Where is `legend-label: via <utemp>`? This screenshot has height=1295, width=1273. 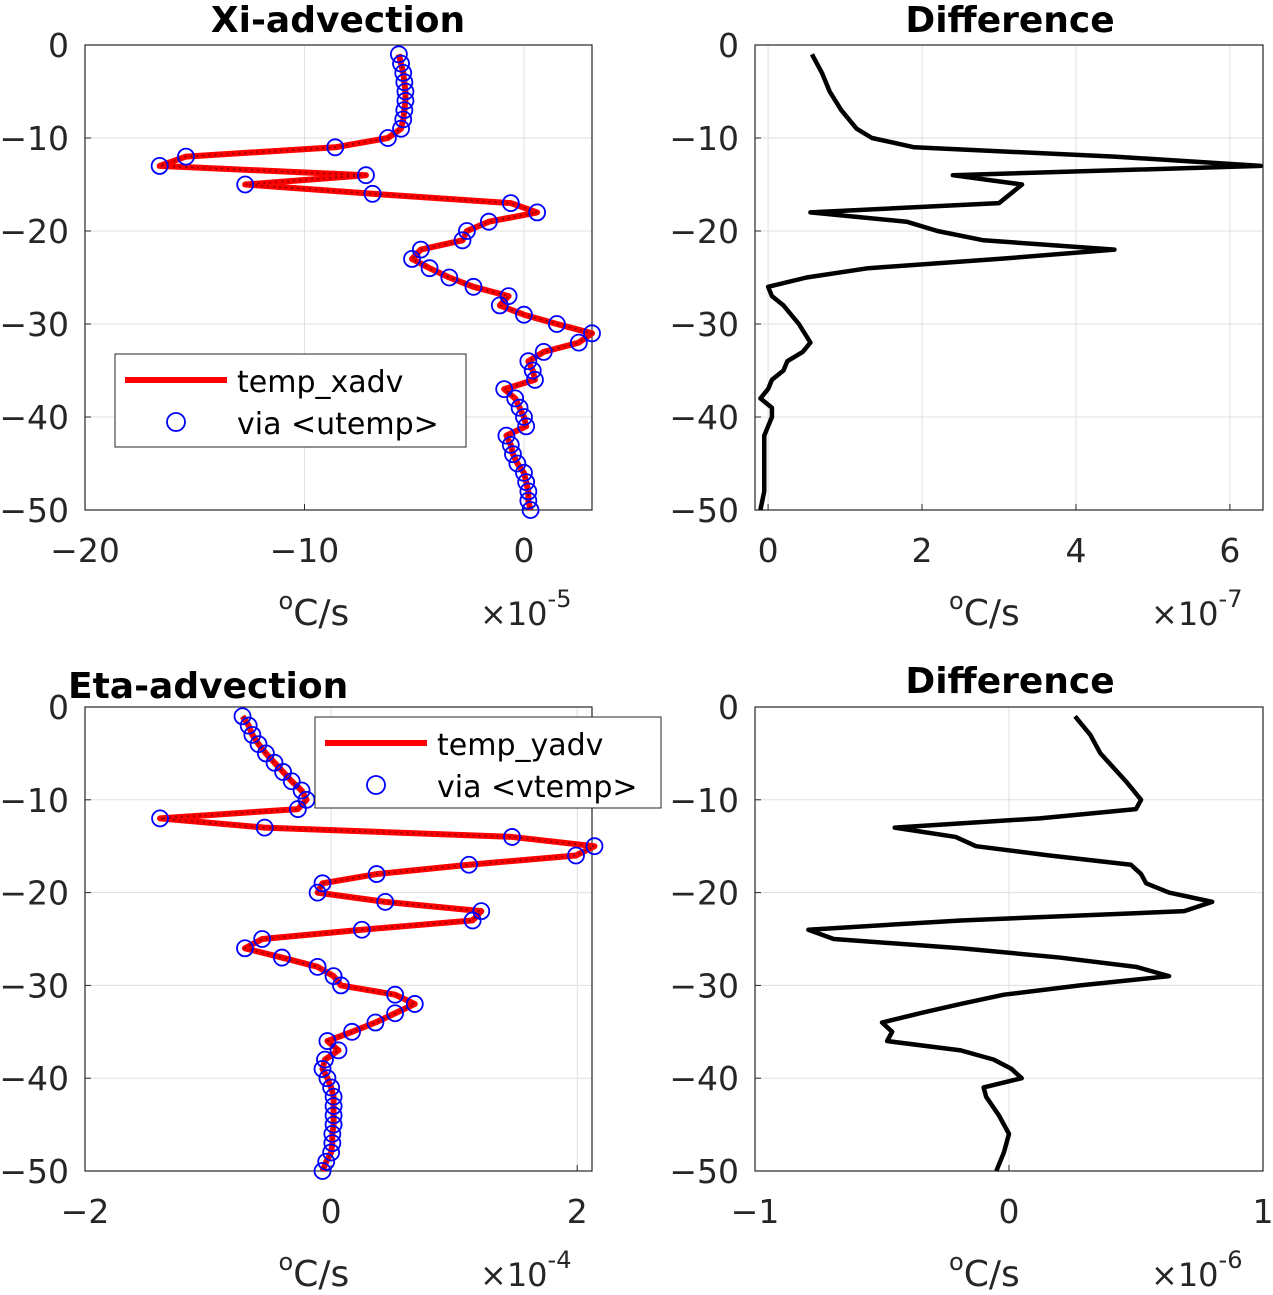
legend-label: via <utemp> is located at coordinates (338, 424).